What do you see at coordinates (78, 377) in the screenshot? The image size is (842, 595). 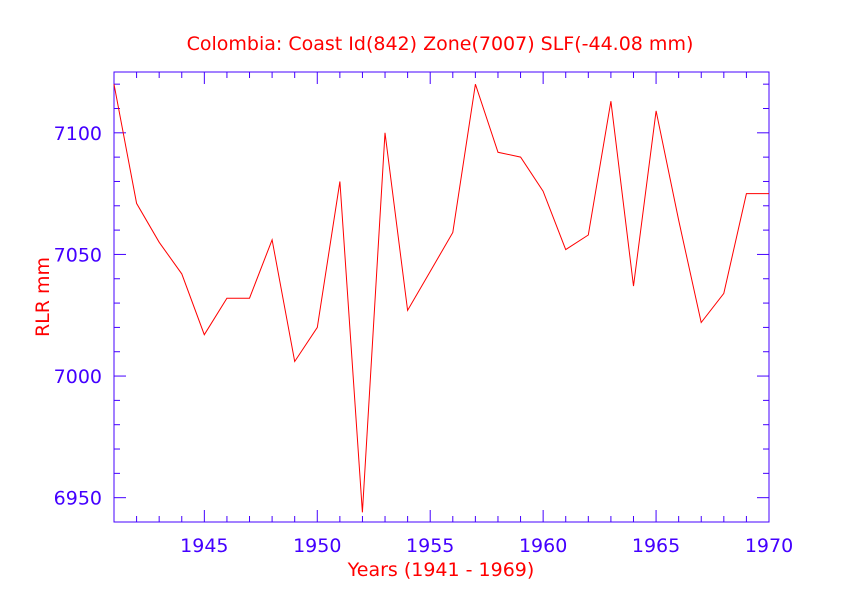 I see `y-tick-label: 7000` at bounding box center [78, 377].